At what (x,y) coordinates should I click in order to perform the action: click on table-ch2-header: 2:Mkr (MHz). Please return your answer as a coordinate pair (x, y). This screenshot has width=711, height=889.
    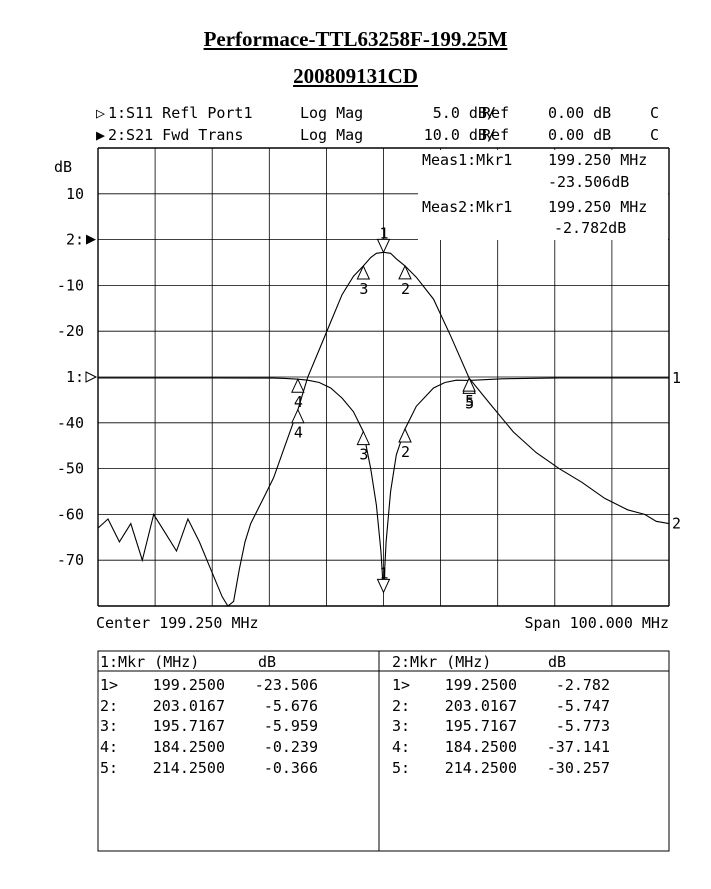
    Looking at the image, I should click on (441, 662).